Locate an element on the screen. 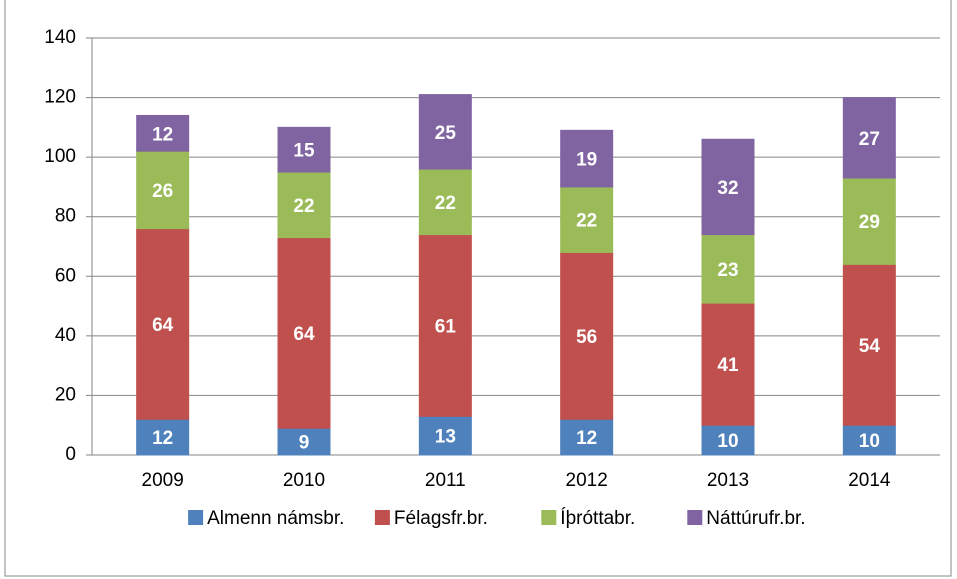  y-tick-label: 40 is located at coordinates (65, 335).